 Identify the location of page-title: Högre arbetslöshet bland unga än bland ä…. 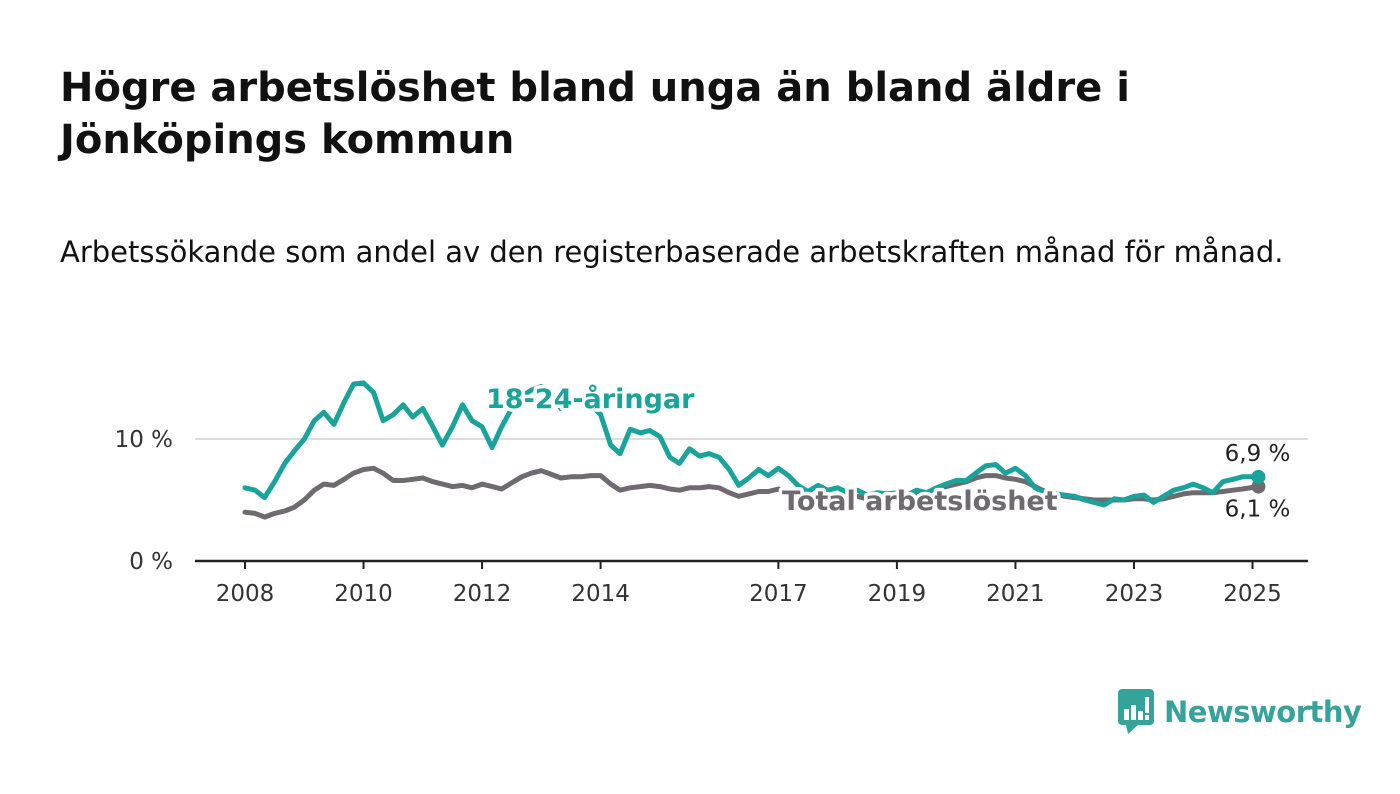
(595, 114).